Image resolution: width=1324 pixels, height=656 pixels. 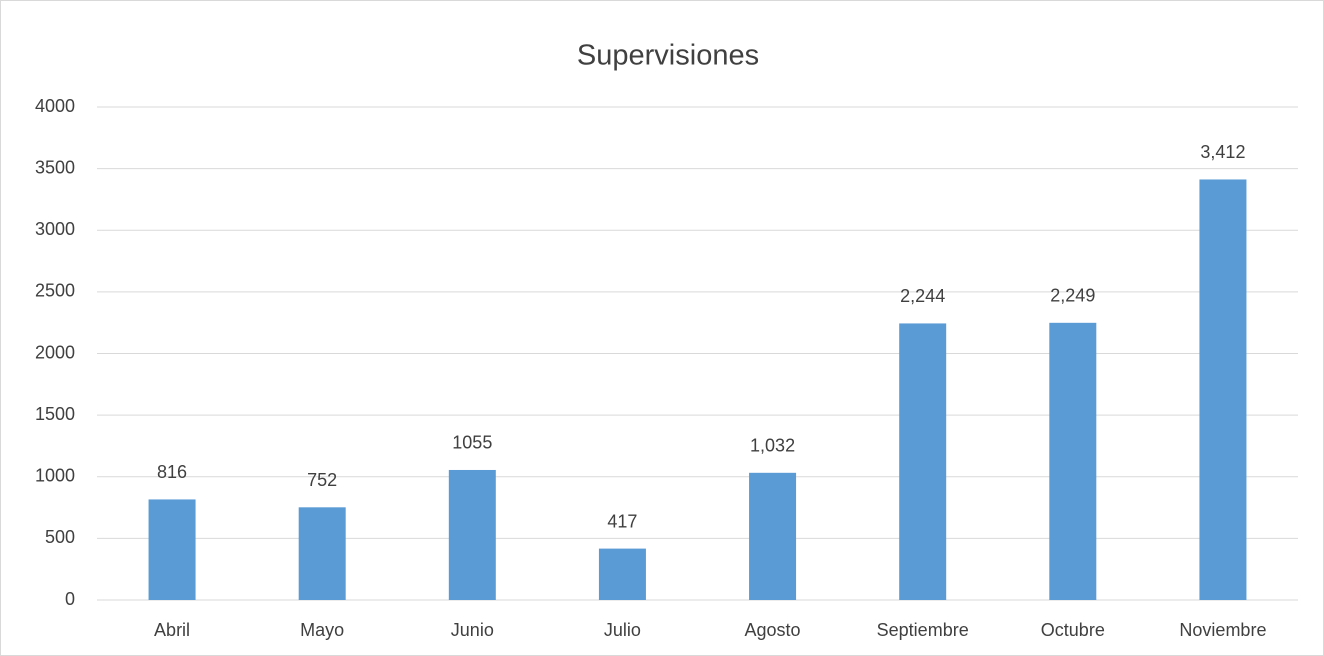 I want to click on data-label: 417, so click(x=622, y=521).